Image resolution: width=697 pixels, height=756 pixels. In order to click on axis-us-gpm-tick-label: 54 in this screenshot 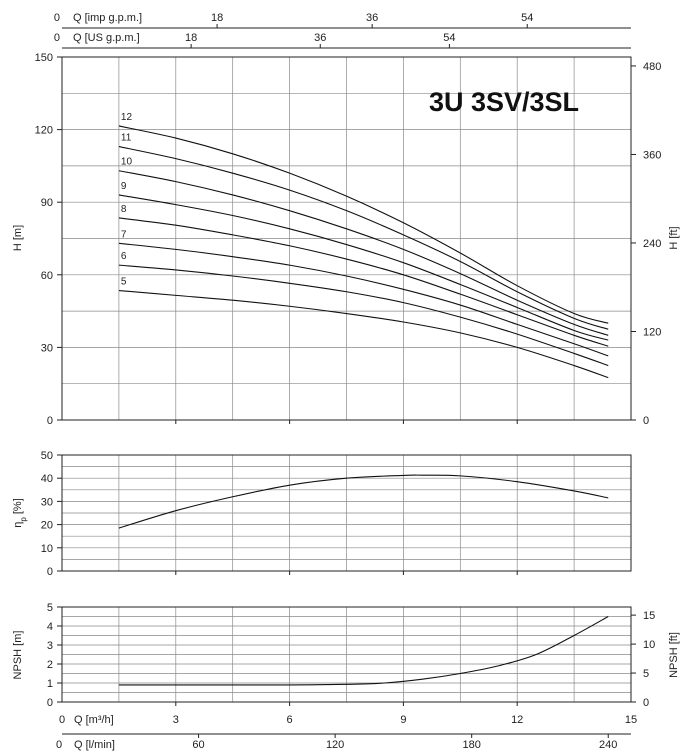, I will do `click(449, 38)`.